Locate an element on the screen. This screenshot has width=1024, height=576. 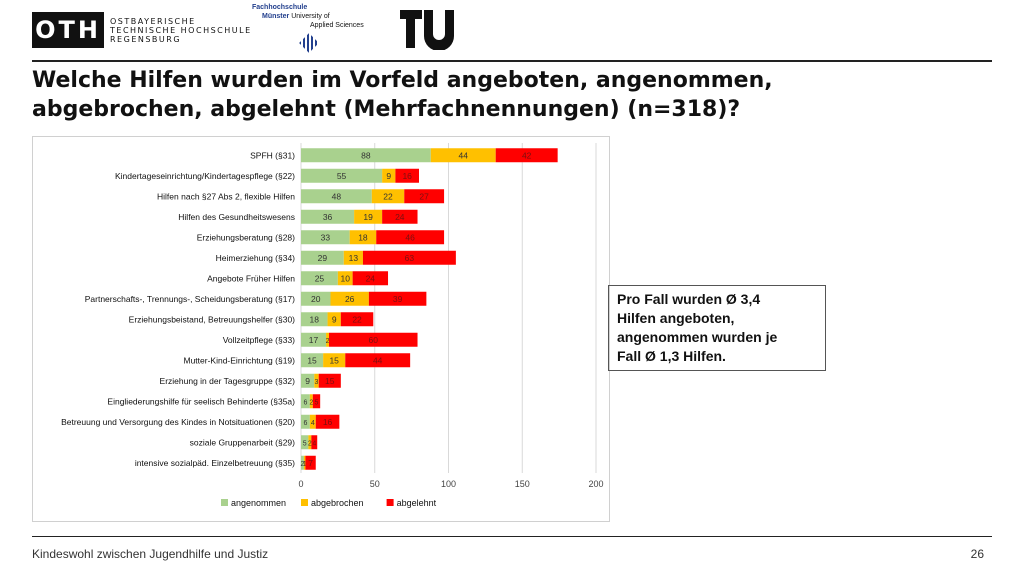
data-label: 3 is located at coordinates (317, 382).